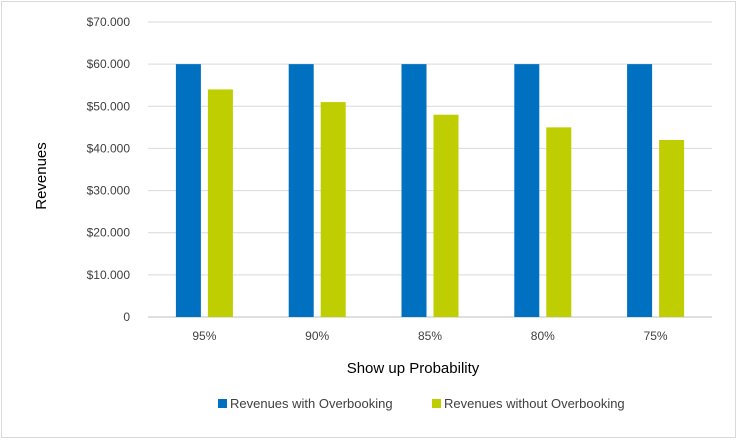 The image size is (739, 441). Describe the element at coordinates (41, 176) in the screenshot. I see `y-axis-title: Revenues` at that location.